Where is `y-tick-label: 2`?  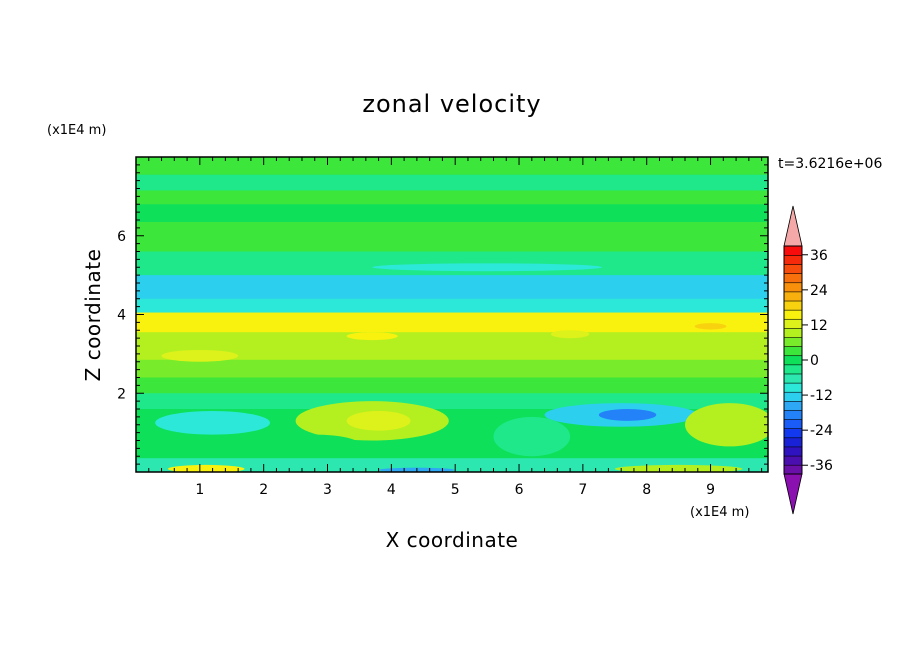
y-tick-label: 2 is located at coordinates (121, 394).